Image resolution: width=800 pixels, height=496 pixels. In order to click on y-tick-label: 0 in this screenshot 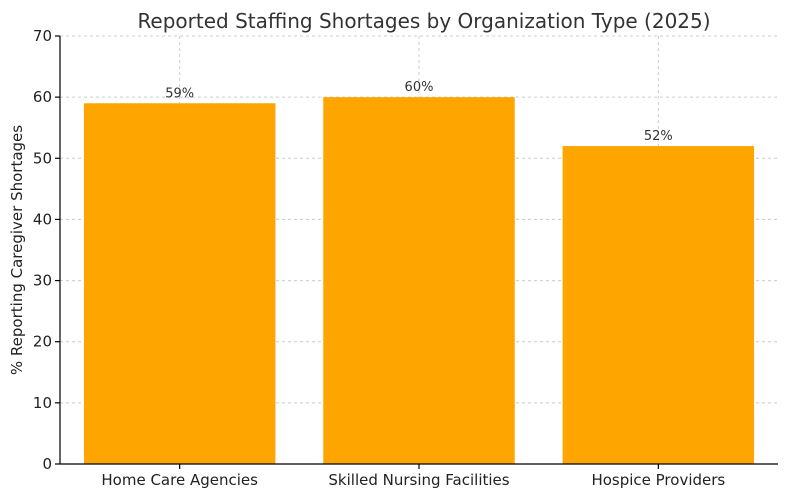, I will do `click(47, 464)`.